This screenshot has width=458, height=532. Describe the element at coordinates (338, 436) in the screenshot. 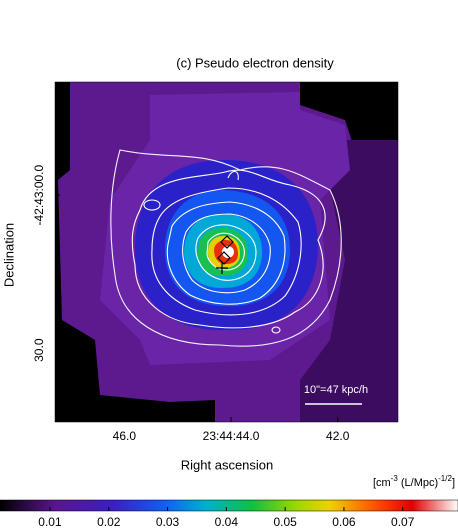

I see `x-tick-label: 42.0` at that location.